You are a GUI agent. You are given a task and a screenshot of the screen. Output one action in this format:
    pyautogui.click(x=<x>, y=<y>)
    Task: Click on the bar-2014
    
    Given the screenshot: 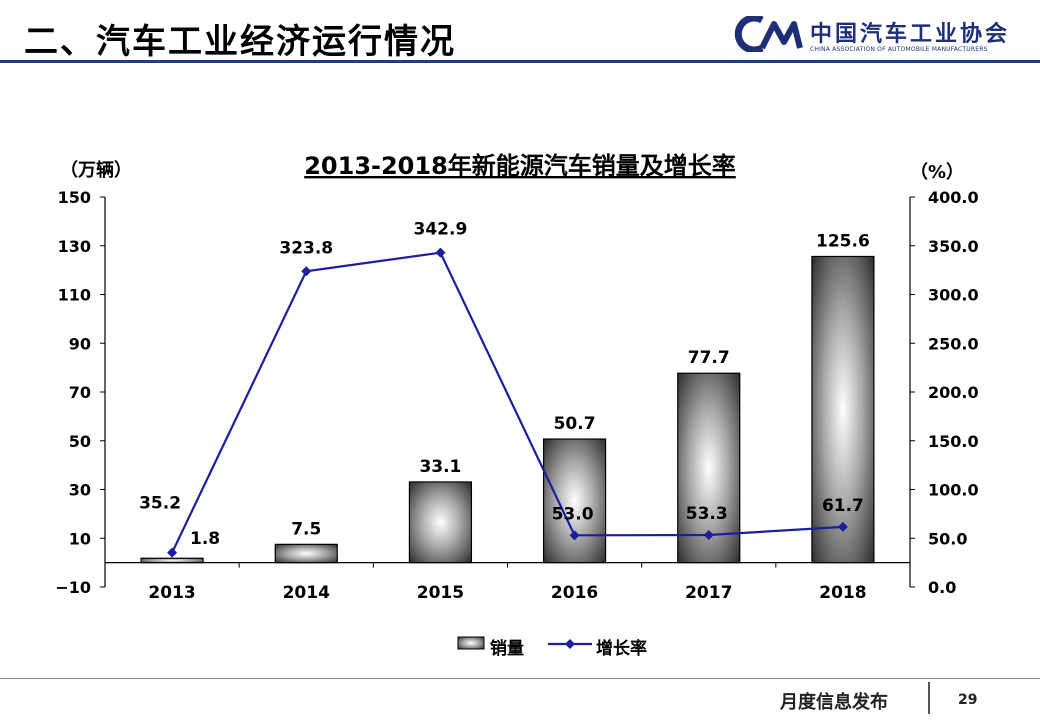 What is the action you would take?
    pyautogui.click(x=306, y=553)
    